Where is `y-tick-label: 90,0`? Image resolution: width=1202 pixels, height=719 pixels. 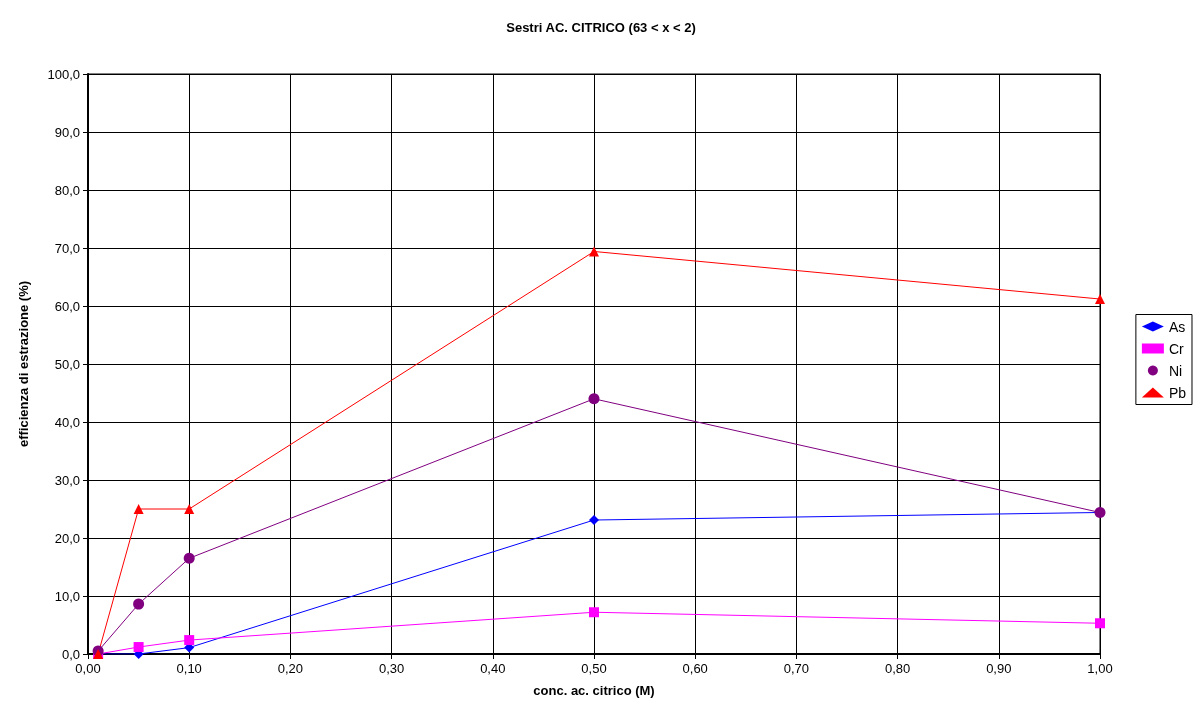
y-tick-label: 90,0 is located at coordinates (67, 132).